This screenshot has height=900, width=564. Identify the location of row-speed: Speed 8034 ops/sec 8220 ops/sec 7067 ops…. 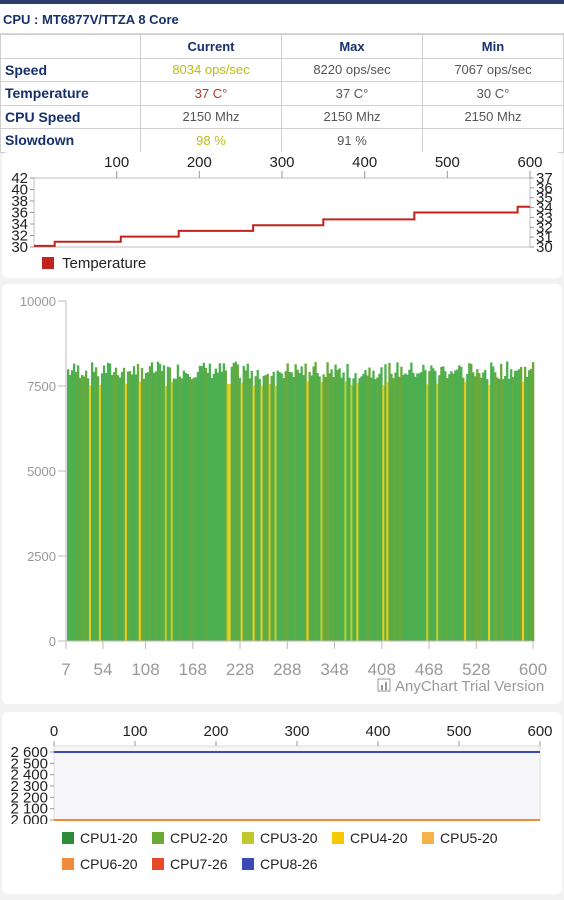
(282, 69).